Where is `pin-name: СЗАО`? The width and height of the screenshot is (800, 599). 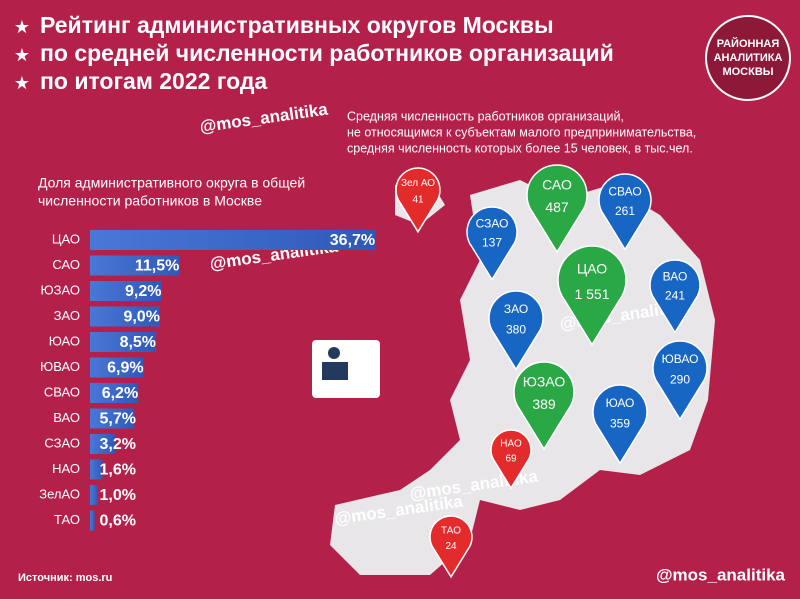
pin-name: СЗАО is located at coordinates (492, 224).